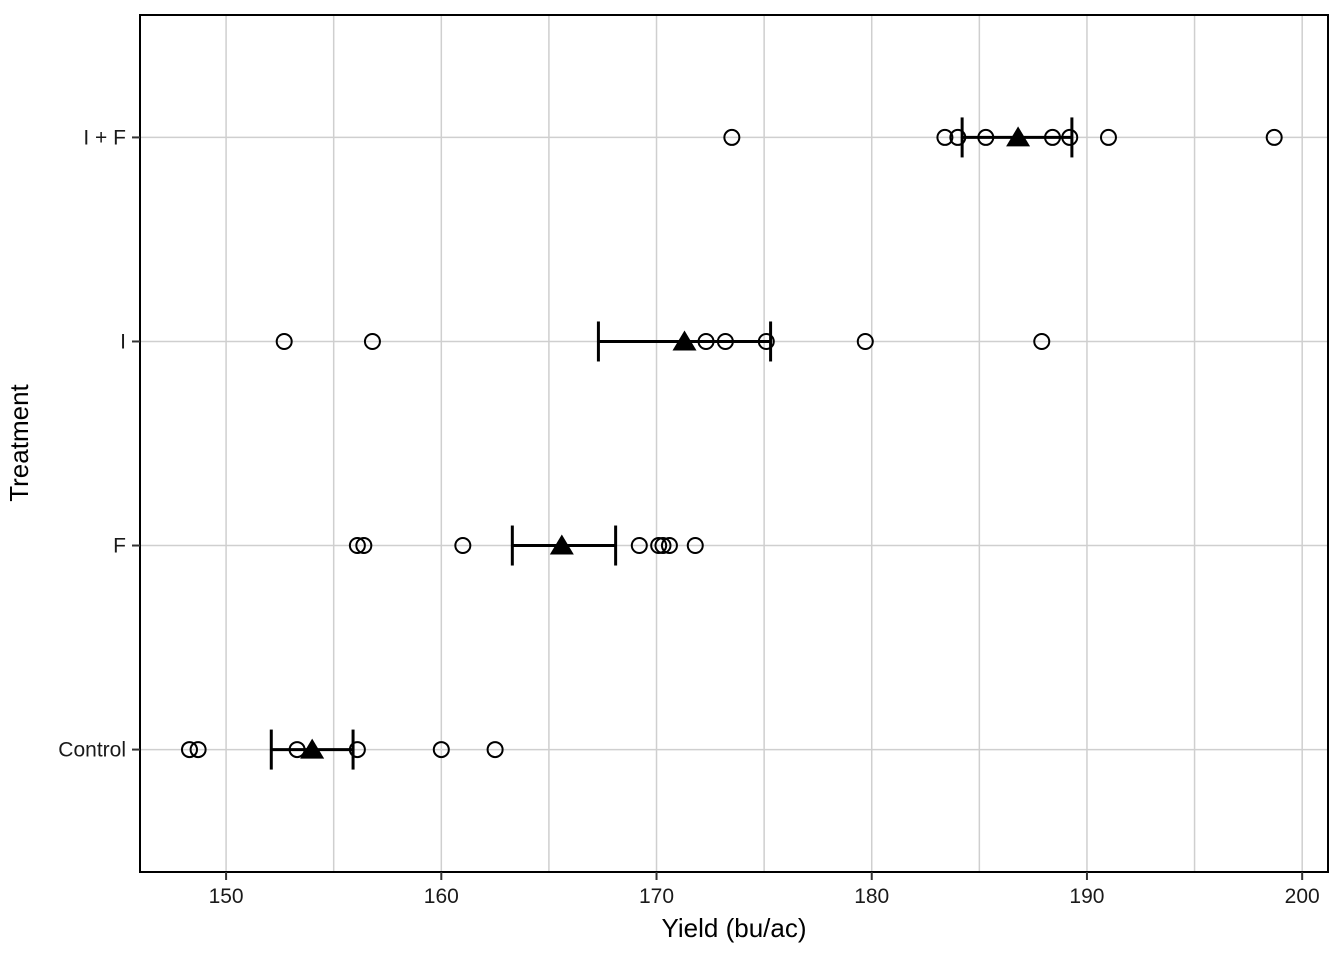 The width and height of the screenshot is (1344, 960). Describe the element at coordinates (441, 896) in the screenshot. I see `x-tick-label: 160` at that location.